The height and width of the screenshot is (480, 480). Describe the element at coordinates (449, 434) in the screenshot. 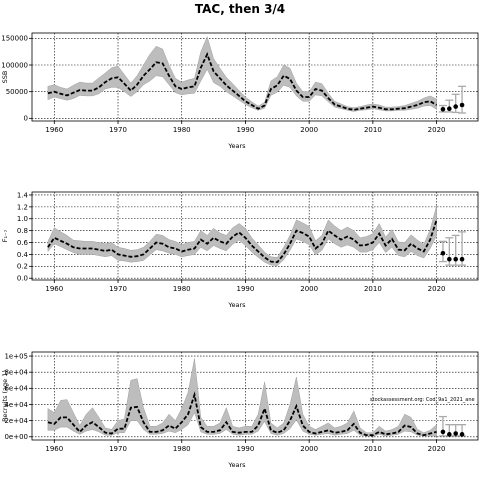

I see `panel-rec-forecast-point-2022` at that location.